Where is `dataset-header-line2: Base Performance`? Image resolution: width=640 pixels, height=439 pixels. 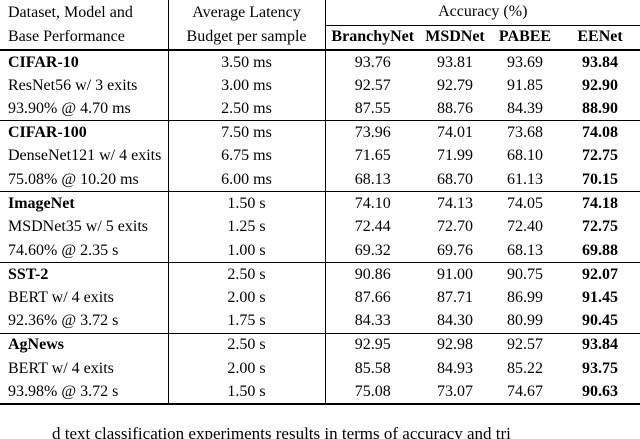
dataset-header-line2: Base Performance is located at coordinates (84, 38).